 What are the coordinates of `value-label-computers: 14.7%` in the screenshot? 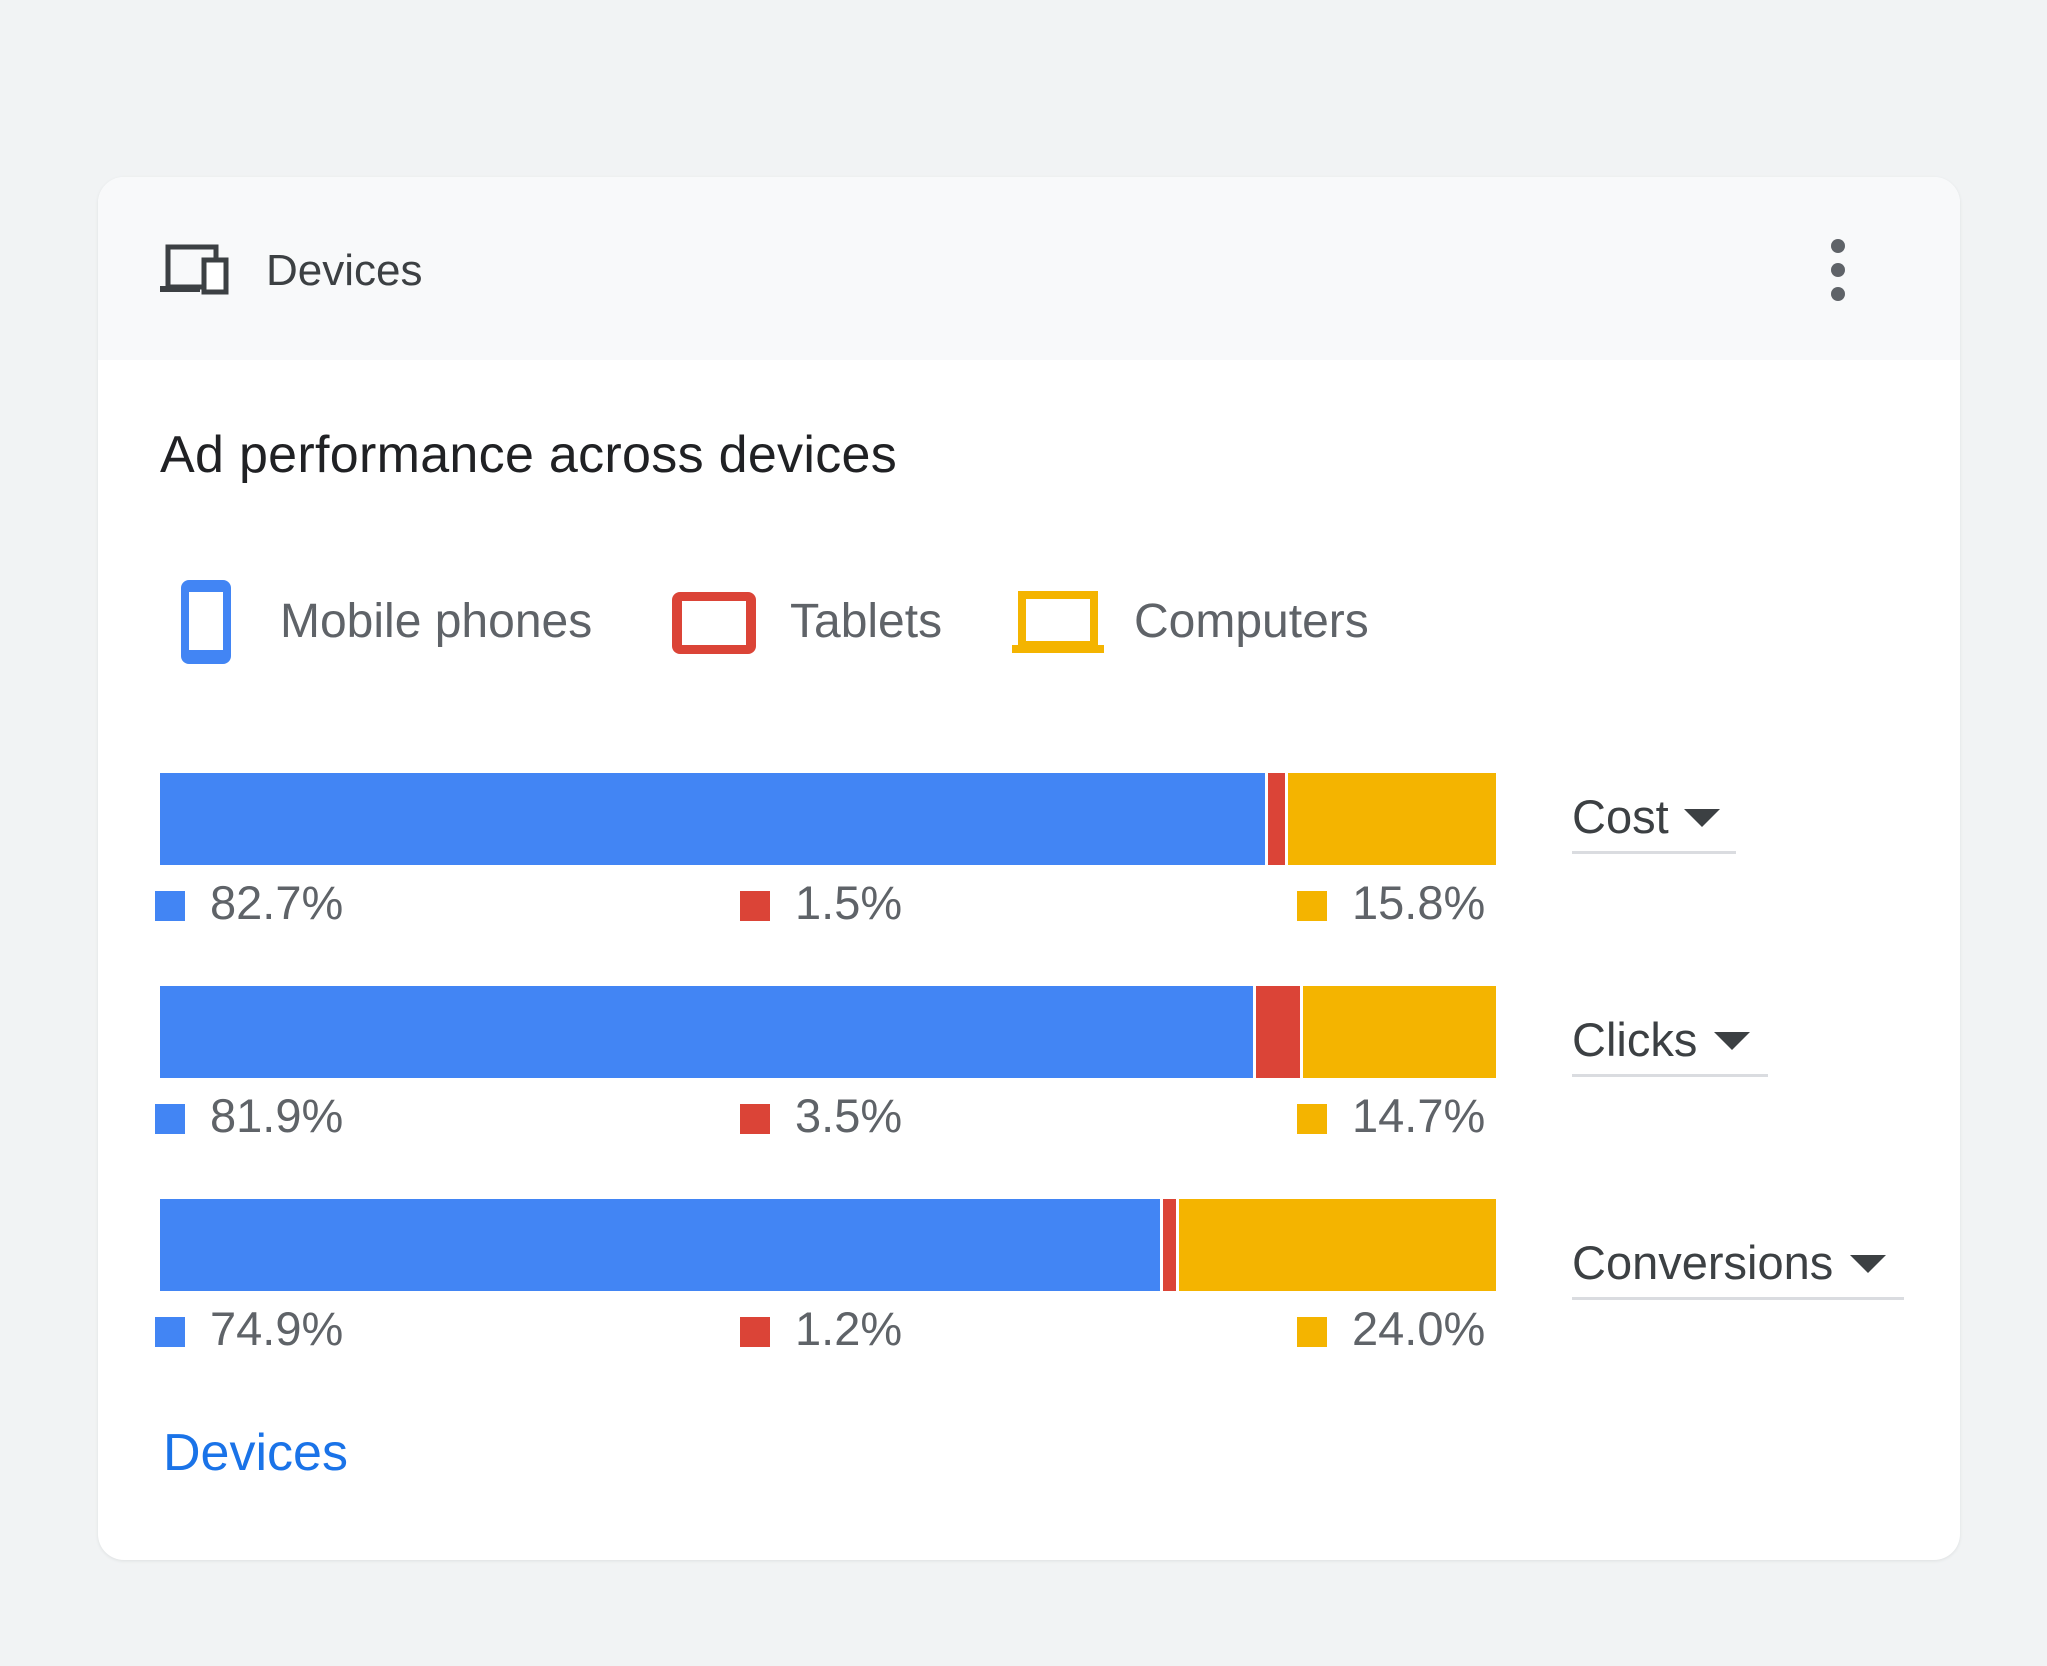 It's located at (1417, 1116).